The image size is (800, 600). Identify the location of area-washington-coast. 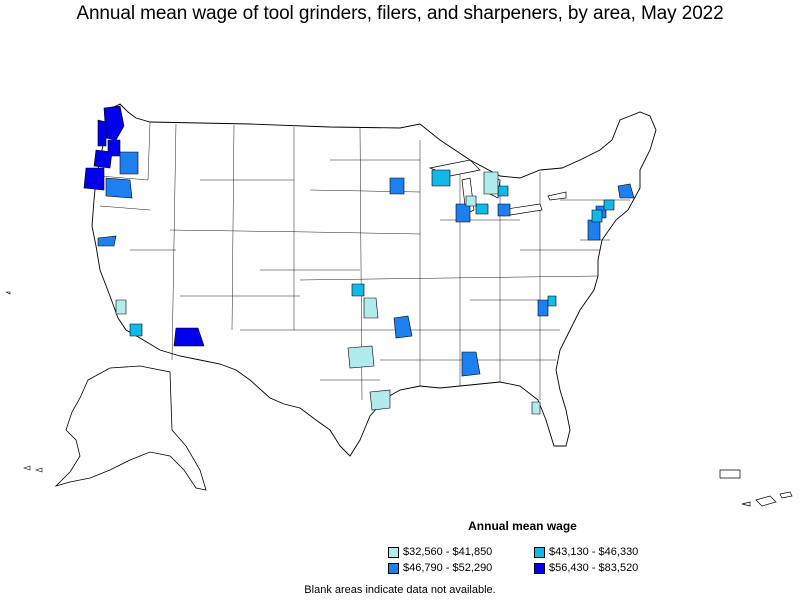
(102, 133).